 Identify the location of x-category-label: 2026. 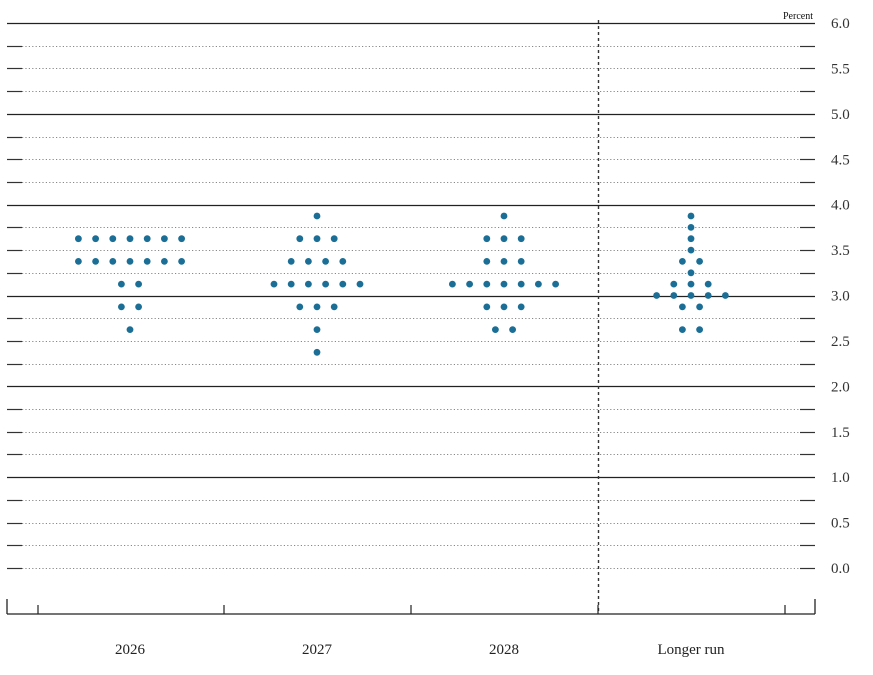
(130, 650).